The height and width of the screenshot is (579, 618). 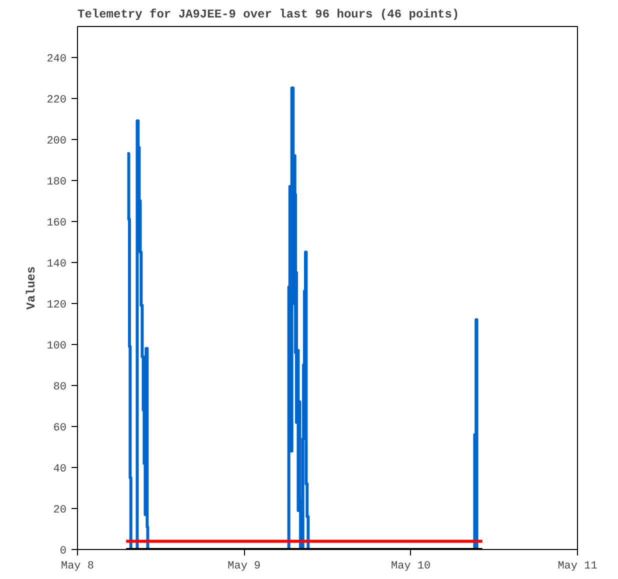 I want to click on y-tick-label: 20, so click(x=59, y=510).